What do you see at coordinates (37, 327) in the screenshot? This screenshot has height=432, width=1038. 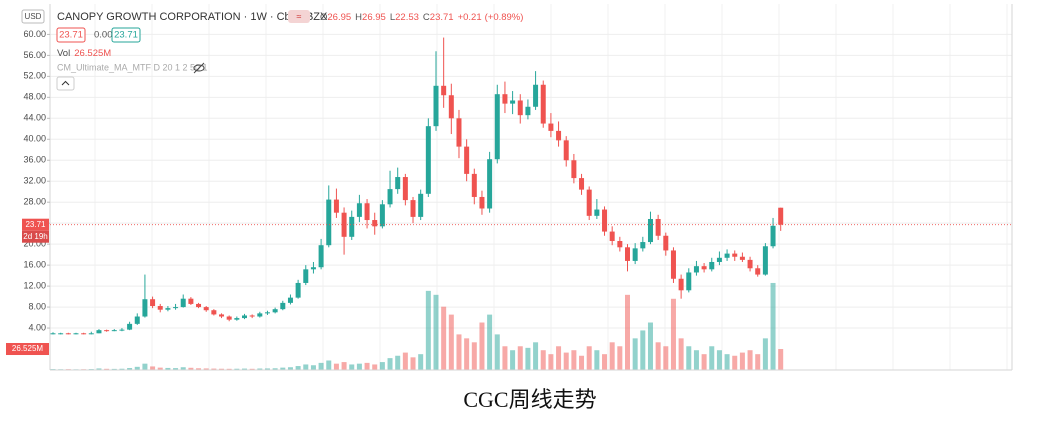 I see `y-tick-label: 4.00` at bounding box center [37, 327].